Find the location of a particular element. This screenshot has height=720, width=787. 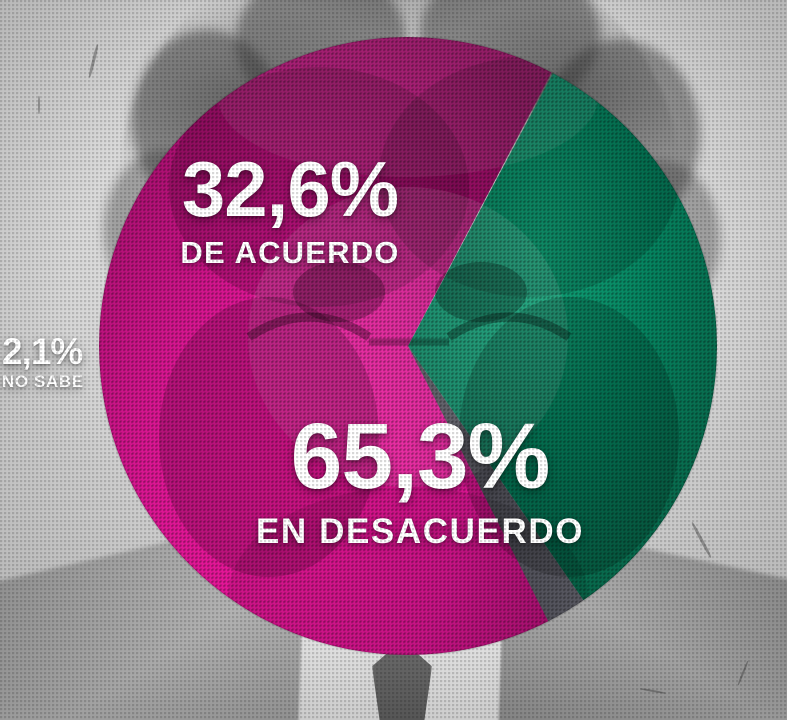

pie-slice-nosabe is located at coordinates (496, 484).